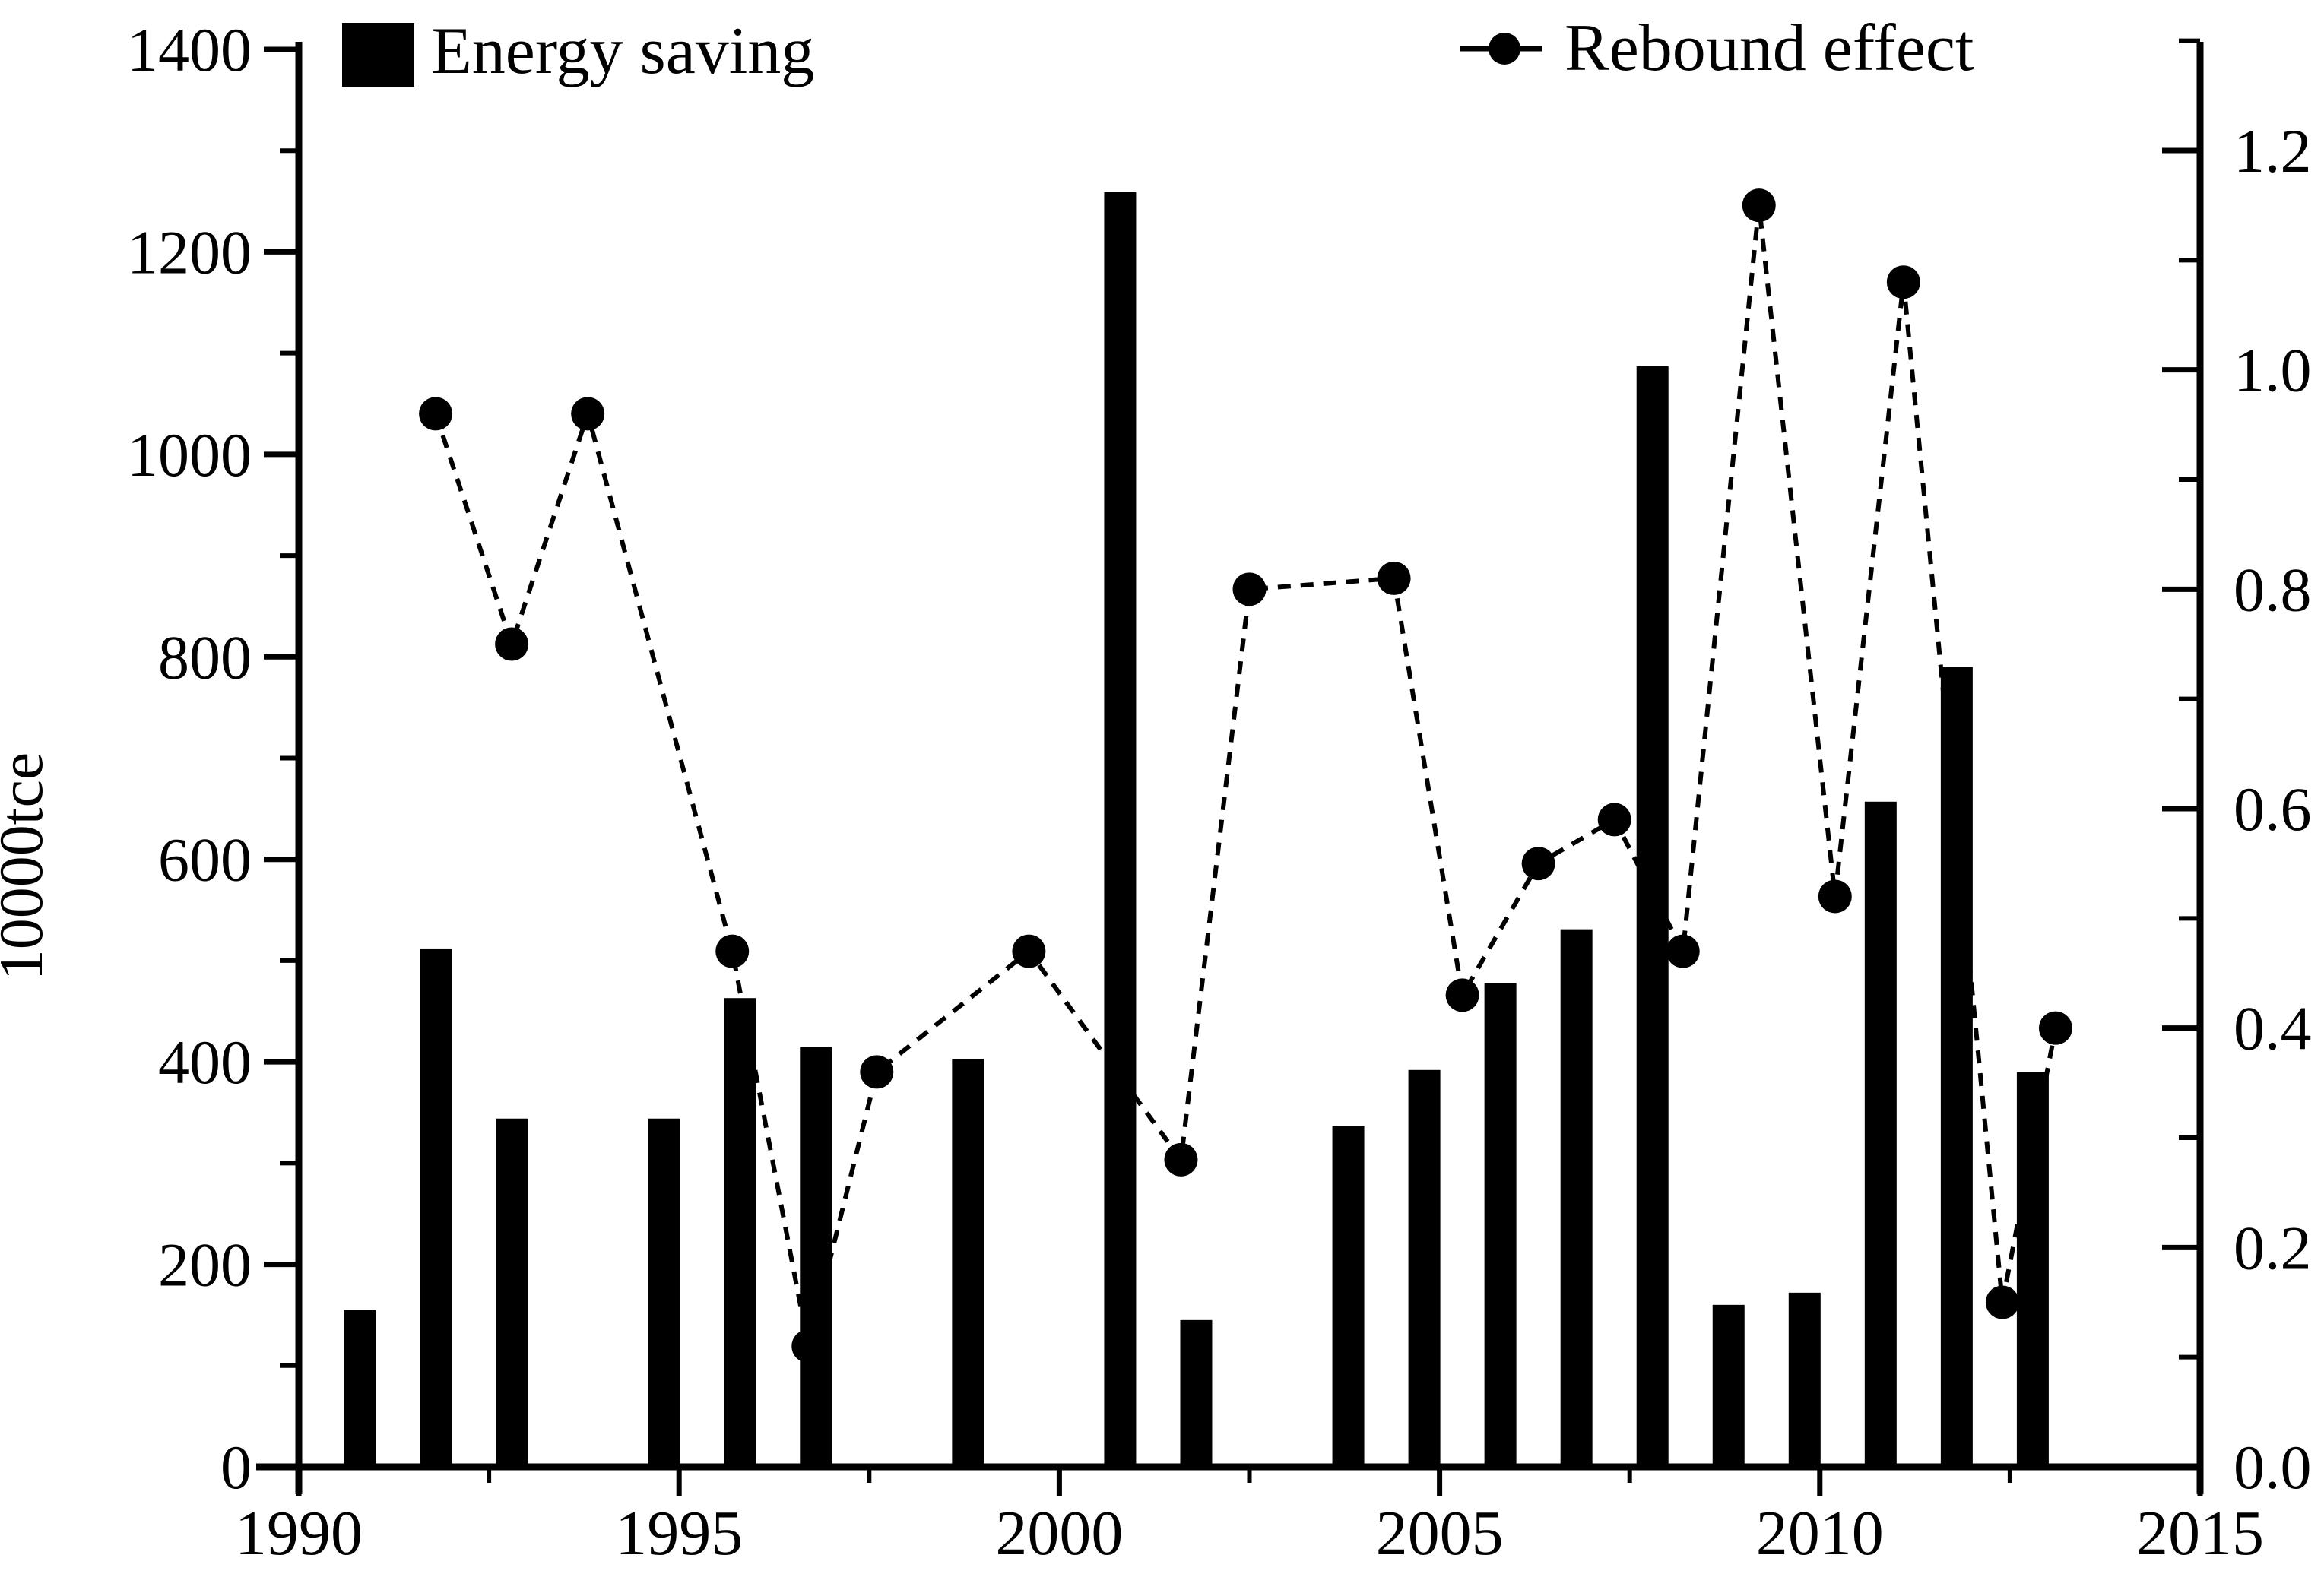 The width and height of the screenshot is (2324, 1574). I want to click on rebound-point-2010, so click(1835, 896).